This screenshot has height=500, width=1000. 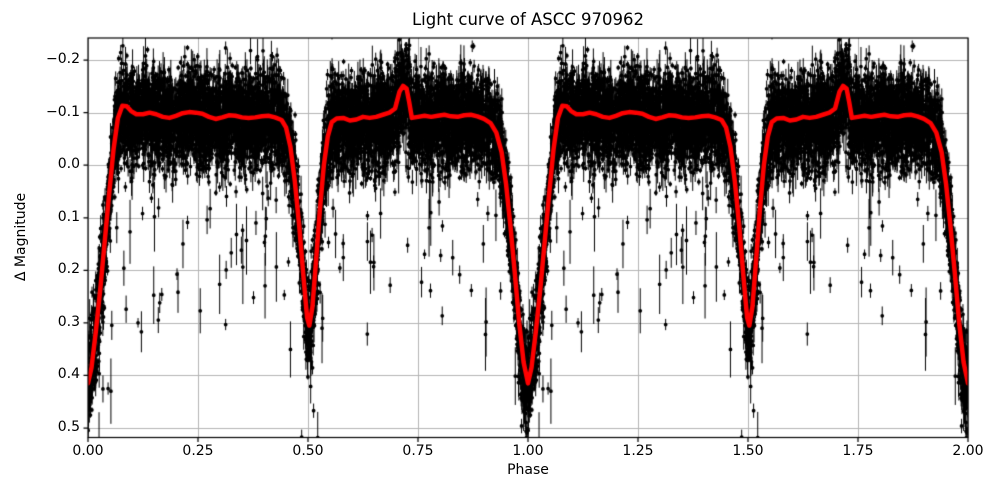 What do you see at coordinates (638, 451) in the screenshot?
I see `x-tick-label: 1.25` at bounding box center [638, 451].